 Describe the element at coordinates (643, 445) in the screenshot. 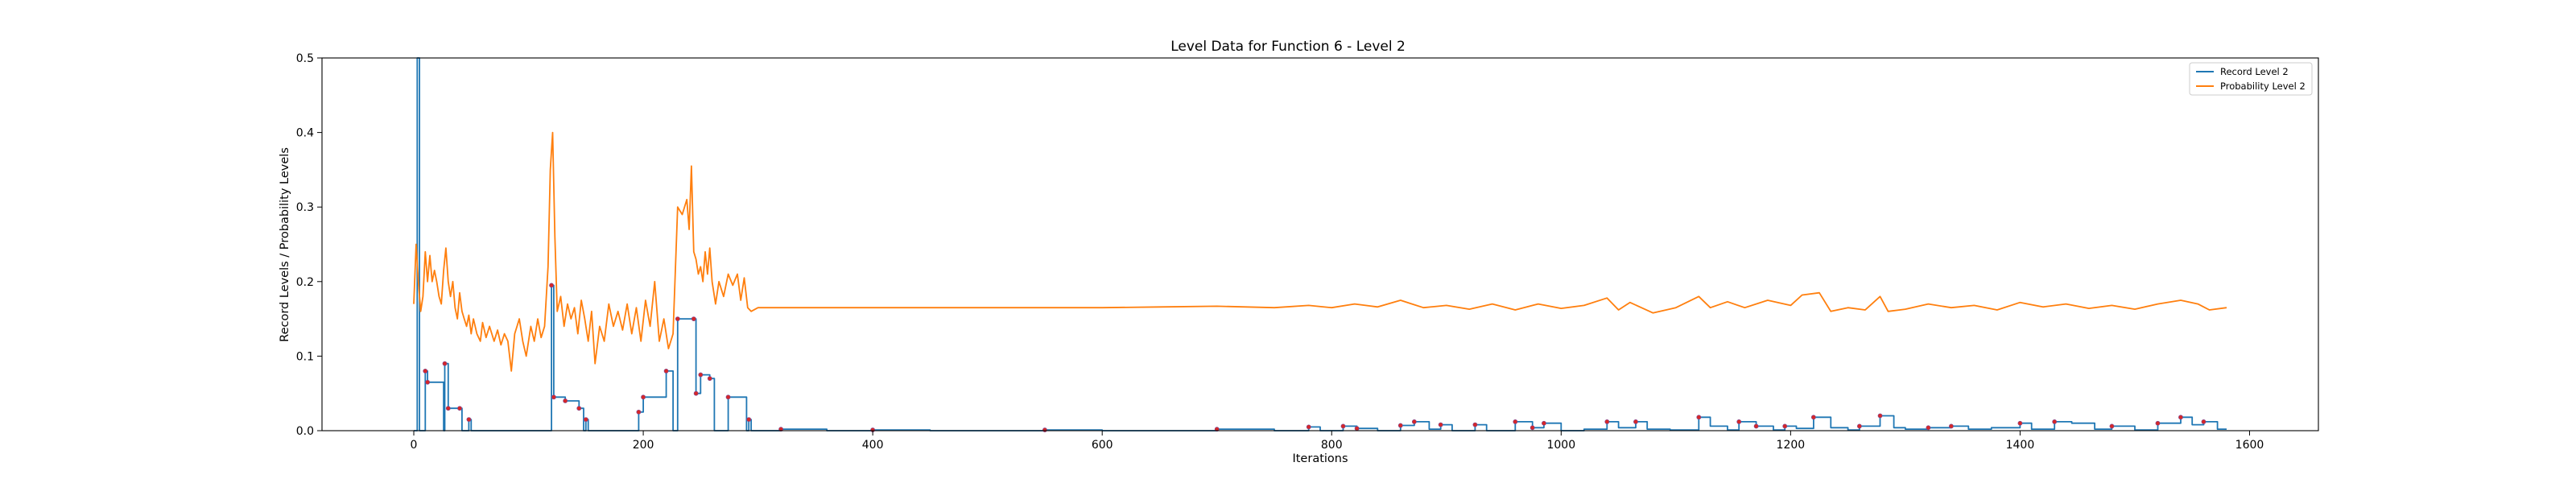

I see `x-tick-label: 200` at that location.